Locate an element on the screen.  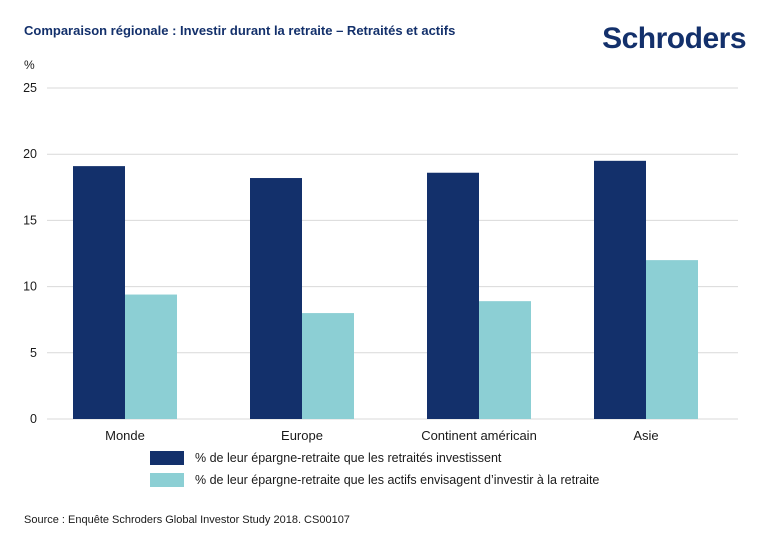
schroders-logo: Schroders is located at coordinates (674, 38).